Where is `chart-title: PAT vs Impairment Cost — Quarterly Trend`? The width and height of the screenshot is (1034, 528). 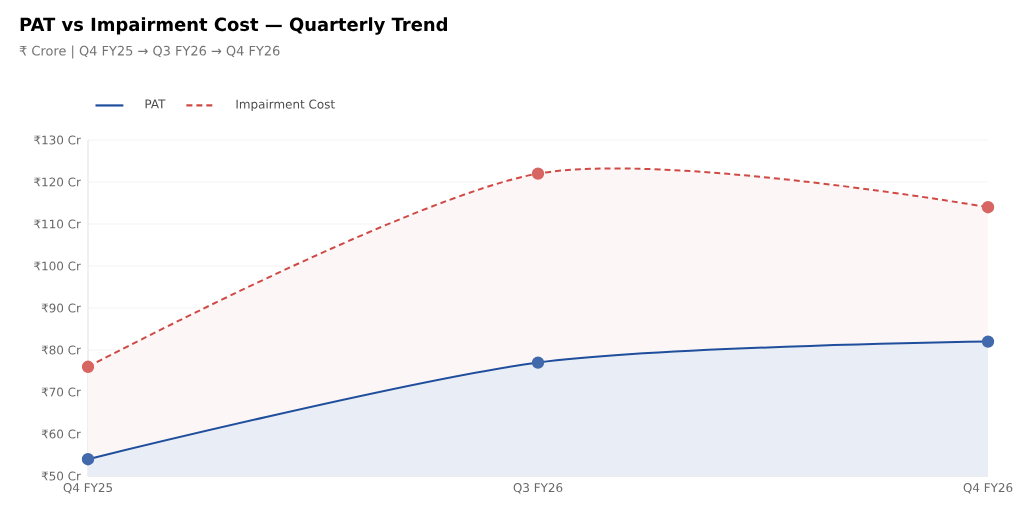 chart-title: PAT vs Impairment Cost — Quarterly Trend is located at coordinates (233, 26).